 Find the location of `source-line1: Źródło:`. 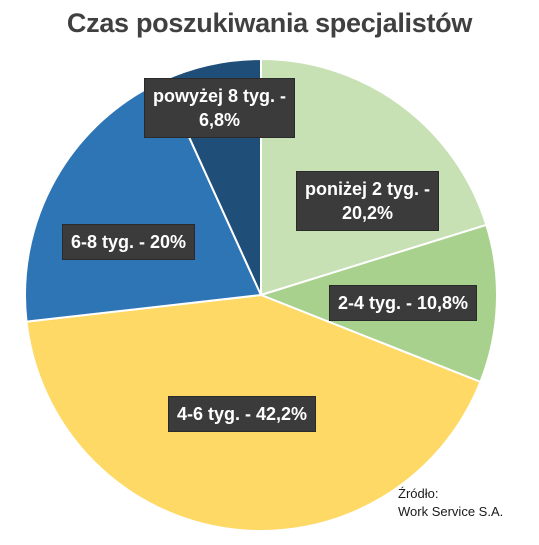

source-line1: Źródło: is located at coordinates (418, 493).